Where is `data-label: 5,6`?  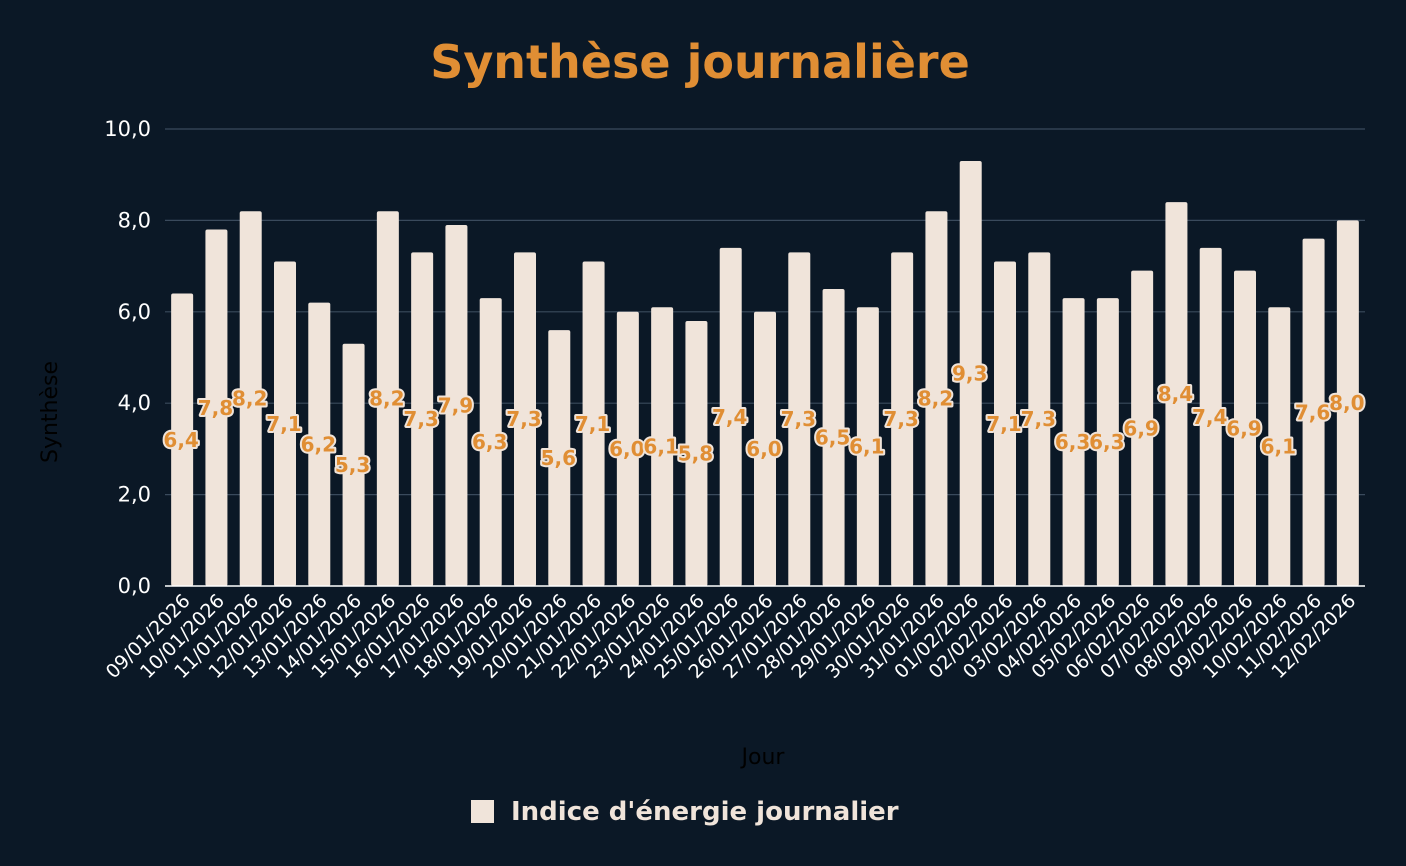 data-label: 5,6 is located at coordinates (558, 458).